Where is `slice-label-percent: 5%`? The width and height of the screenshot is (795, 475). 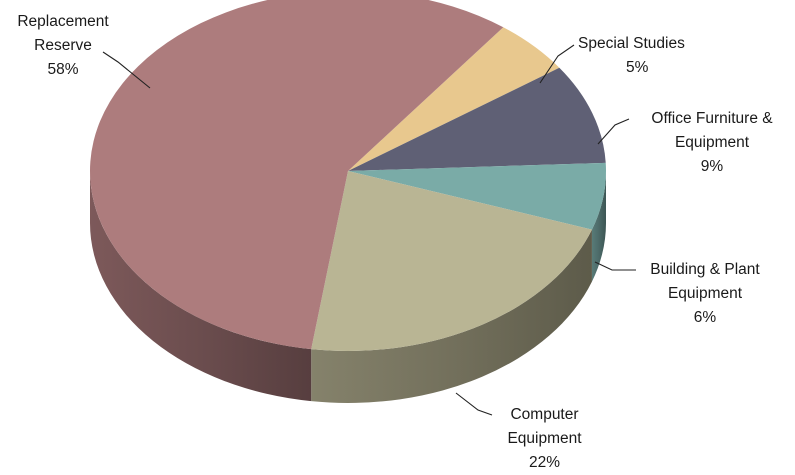 slice-label-percent: 5% is located at coordinates (637, 67).